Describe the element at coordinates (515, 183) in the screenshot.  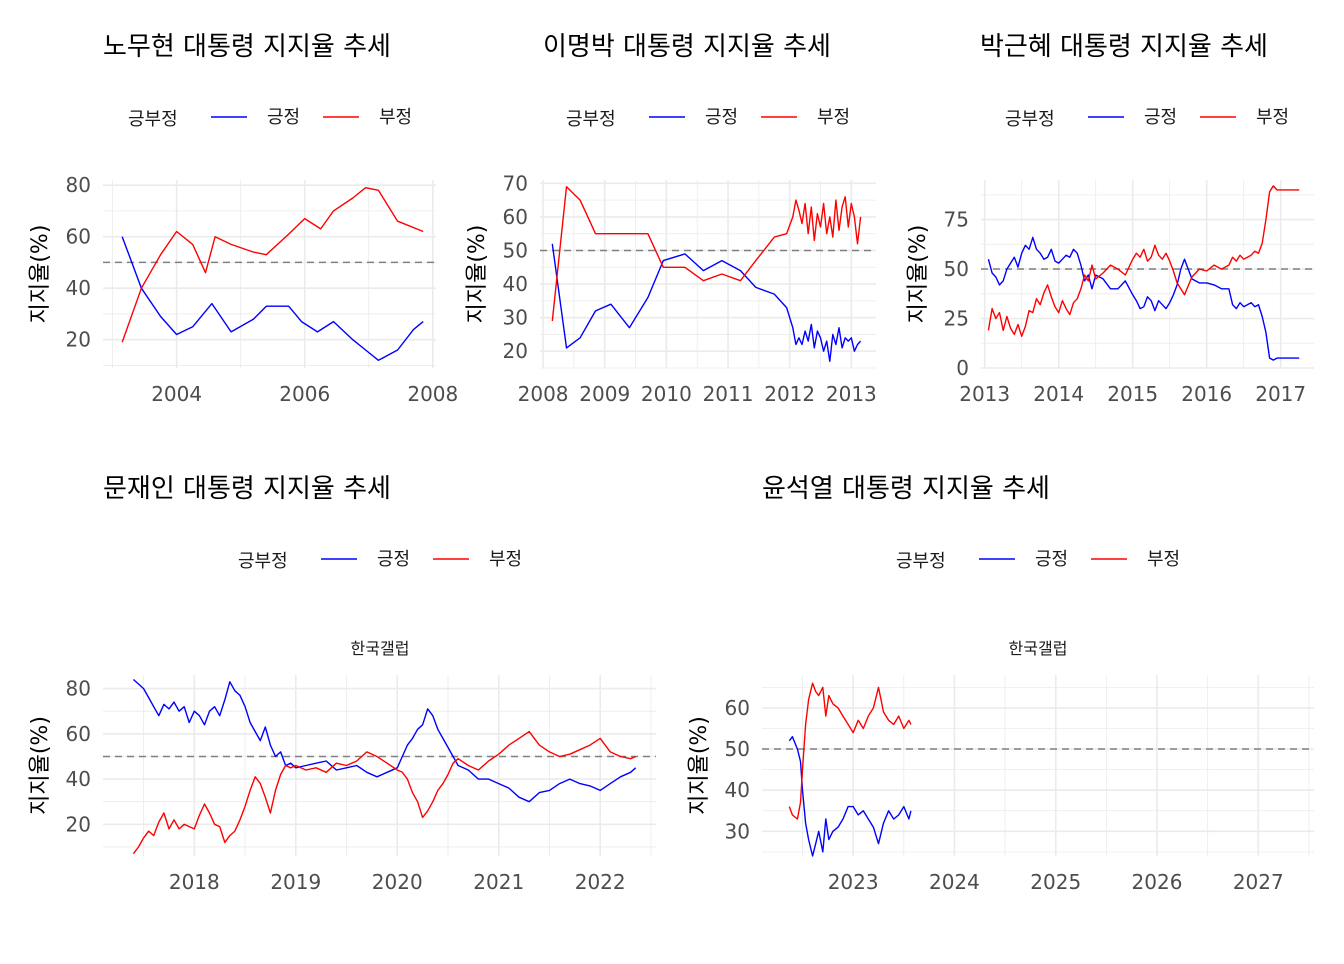
I see `y-tick-label: 70` at that location.